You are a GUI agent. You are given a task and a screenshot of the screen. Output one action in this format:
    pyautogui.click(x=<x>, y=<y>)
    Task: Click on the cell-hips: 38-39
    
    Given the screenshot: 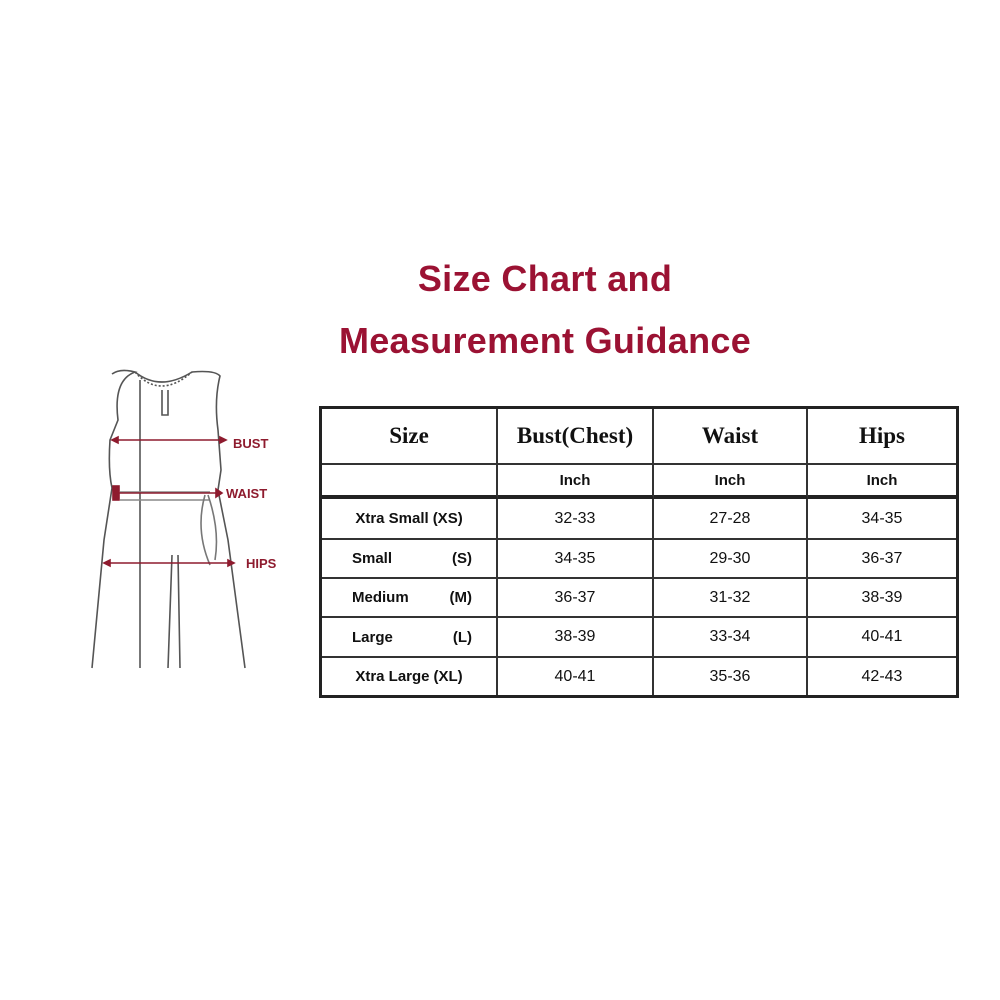 What is the action you would take?
    pyautogui.click(x=882, y=598)
    